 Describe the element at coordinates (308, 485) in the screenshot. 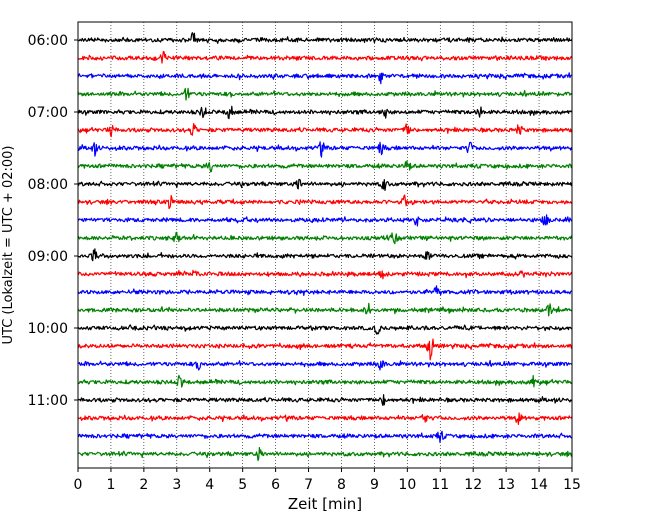

I see `x-tick-label-7: 7` at that location.